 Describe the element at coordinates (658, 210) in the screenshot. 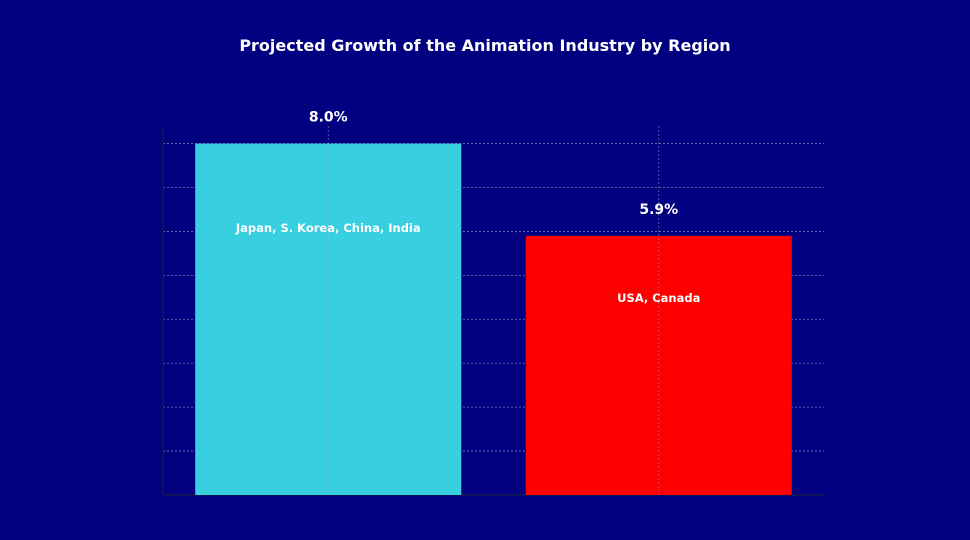

I see `value-label-2: 5.9%` at that location.